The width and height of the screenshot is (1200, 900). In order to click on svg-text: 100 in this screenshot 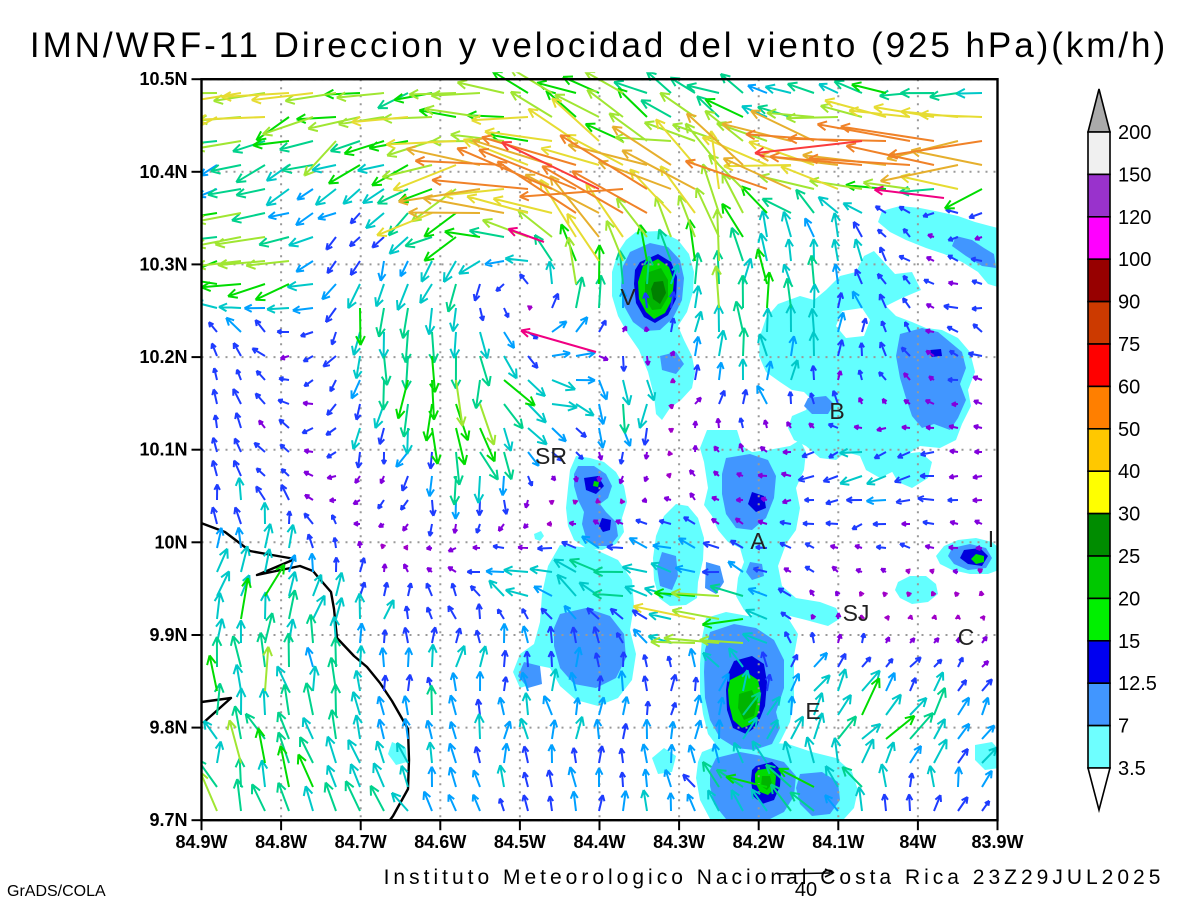, I will do `click(1134, 260)`.